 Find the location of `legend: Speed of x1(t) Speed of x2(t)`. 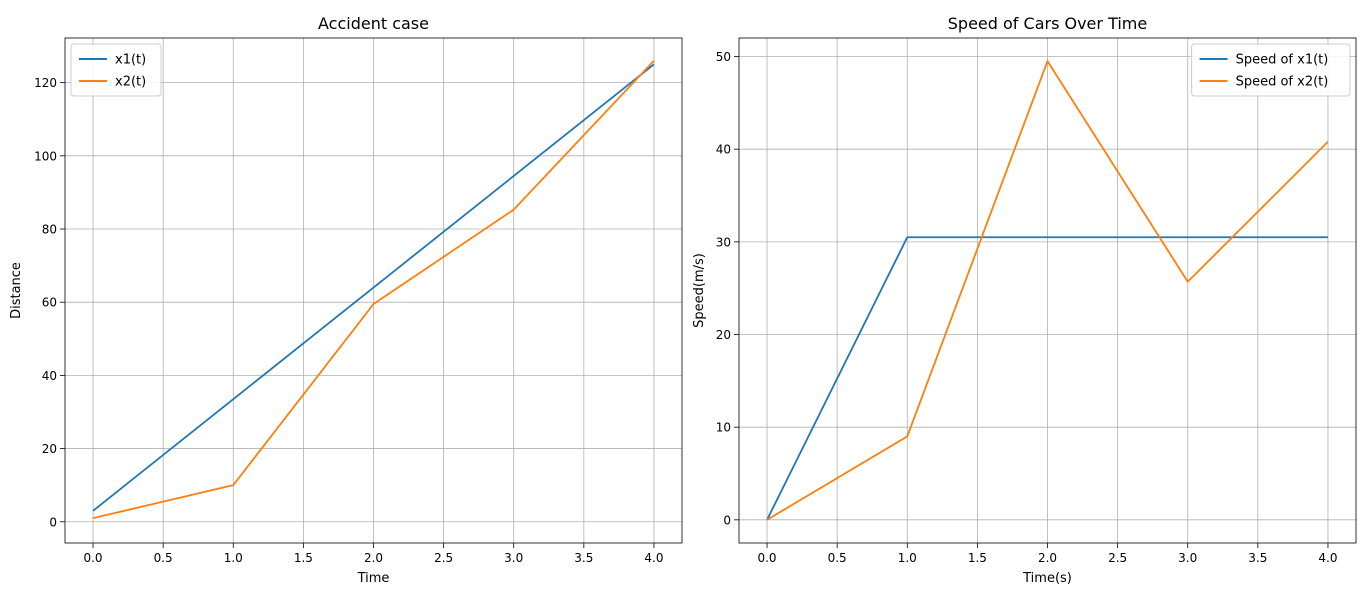

legend: Speed of x1(t) Speed of x2(t) is located at coordinates (1271, 70).